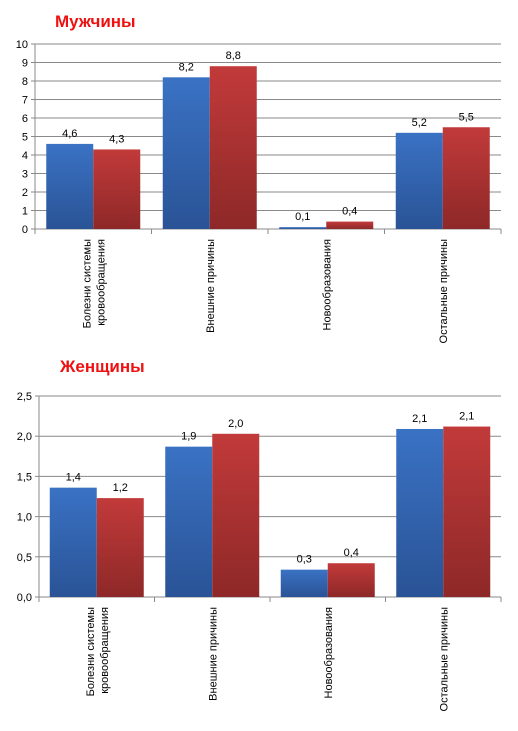  What do you see at coordinates (188, 437) in the screenshot?
I see `data-label: 1,9` at bounding box center [188, 437].